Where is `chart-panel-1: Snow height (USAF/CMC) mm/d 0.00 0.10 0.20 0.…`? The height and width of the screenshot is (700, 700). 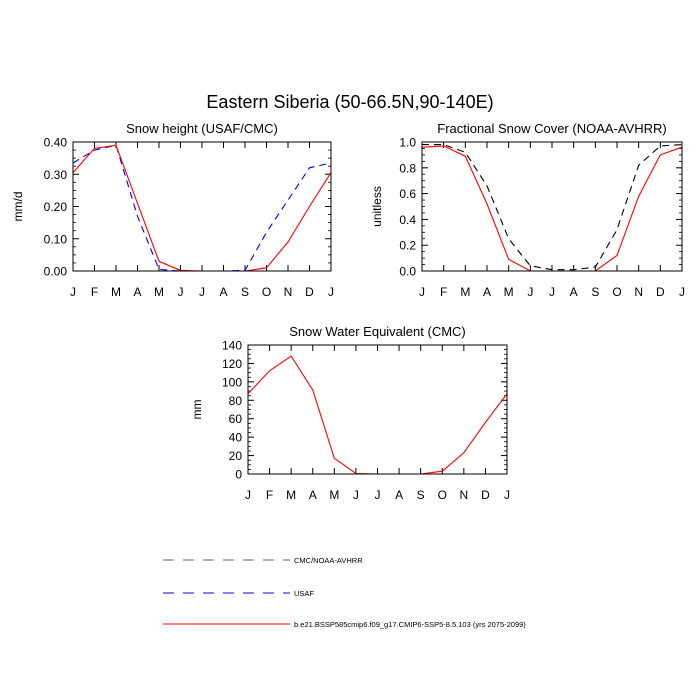
chart-panel-1: Snow height (USAF/CMC) mm/d 0.00 0.10 0.20 0.… is located at coordinates (172, 210).